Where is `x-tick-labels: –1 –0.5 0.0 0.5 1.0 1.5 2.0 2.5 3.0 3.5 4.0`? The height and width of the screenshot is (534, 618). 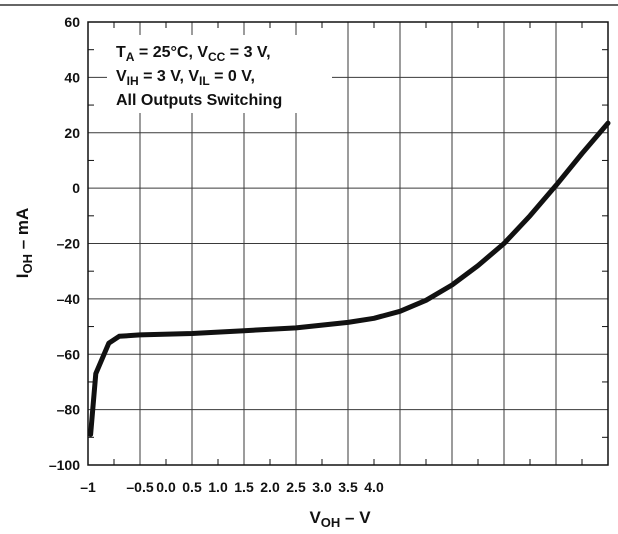
x-tick-labels: –1 –0.5 0.0 0.5 1.0 1.5 2.0 2.5 3.0 3.5 4.0 is located at coordinates (232, 487).